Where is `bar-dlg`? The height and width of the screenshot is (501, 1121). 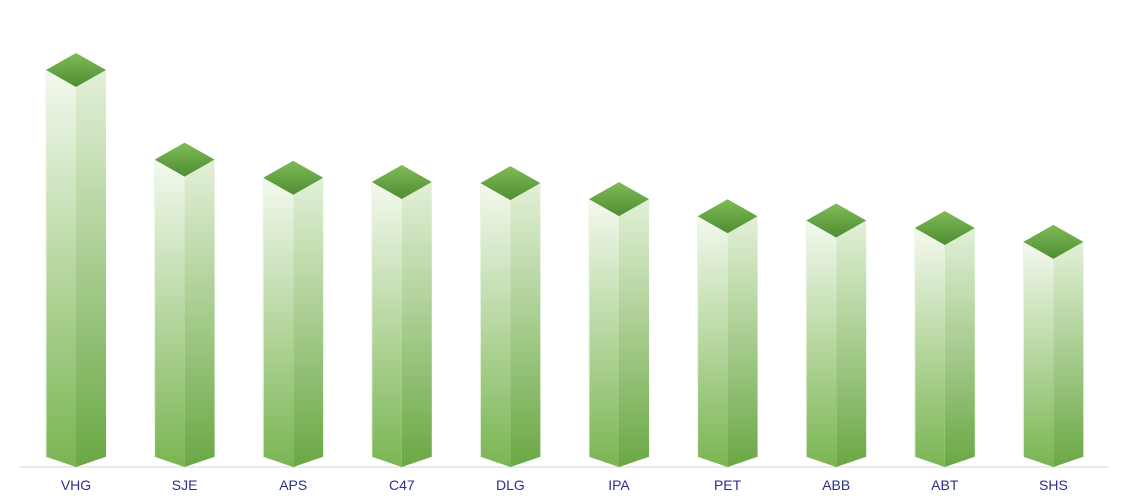 bar-dlg is located at coordinates (510, 316).